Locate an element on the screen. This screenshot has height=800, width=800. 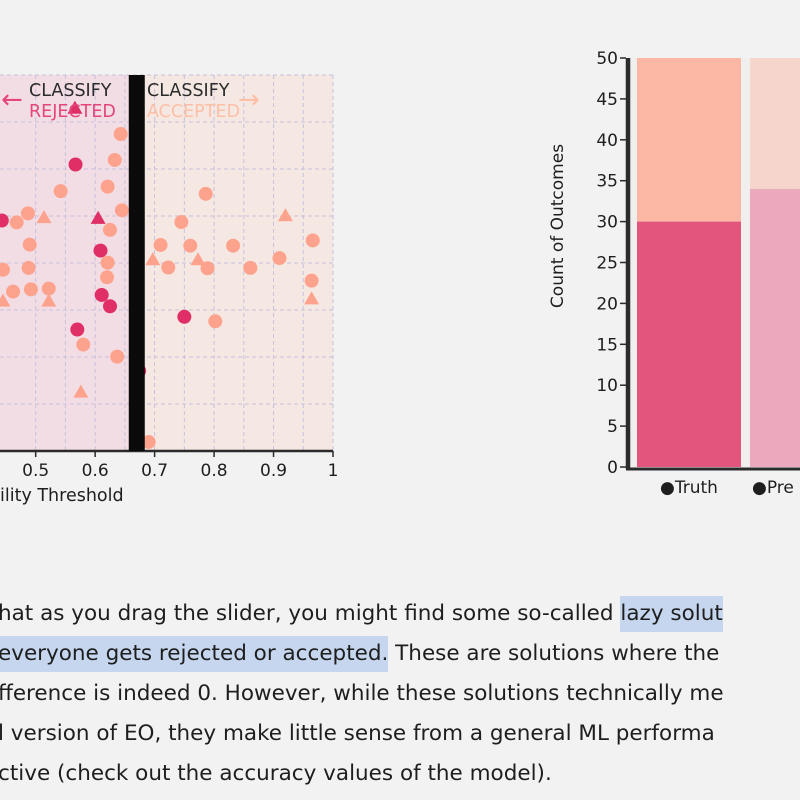
scatter-x-axis-label: ility Threshold is located at coordinates (62, 496).